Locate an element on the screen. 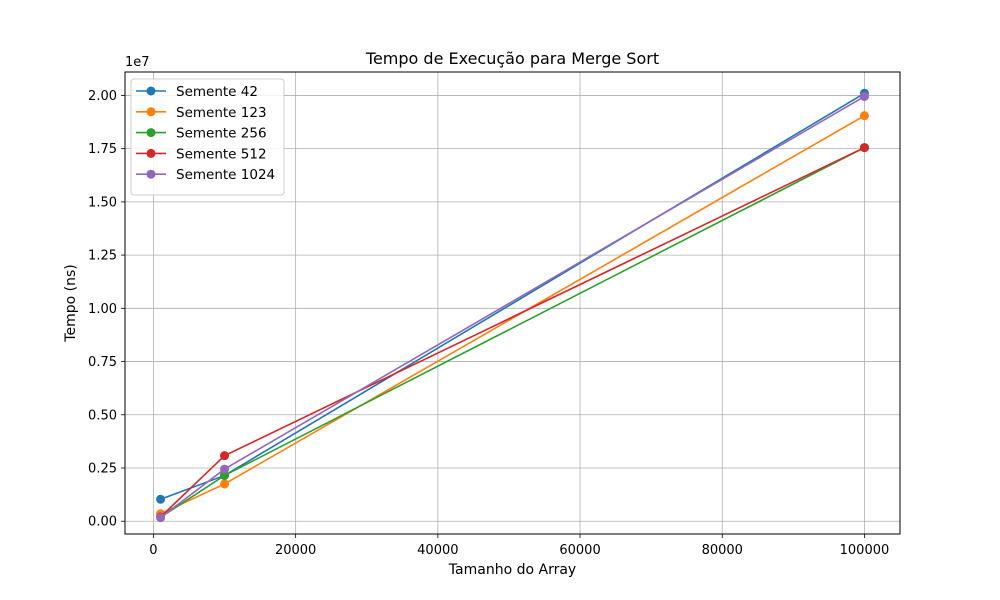  legend-item: Semente 42 is located at coordinates (197, 92).